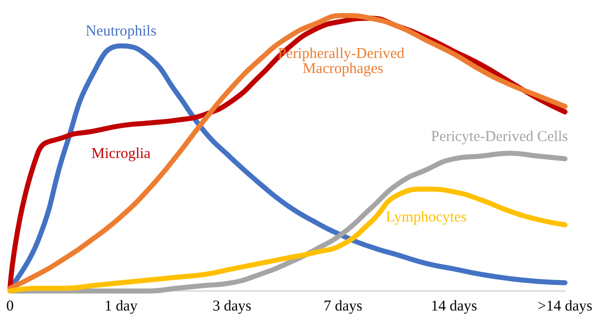  Describe the element at coordinates (121, 306) in the screenshot. I see `x-tick-label: 1 day` at that location.